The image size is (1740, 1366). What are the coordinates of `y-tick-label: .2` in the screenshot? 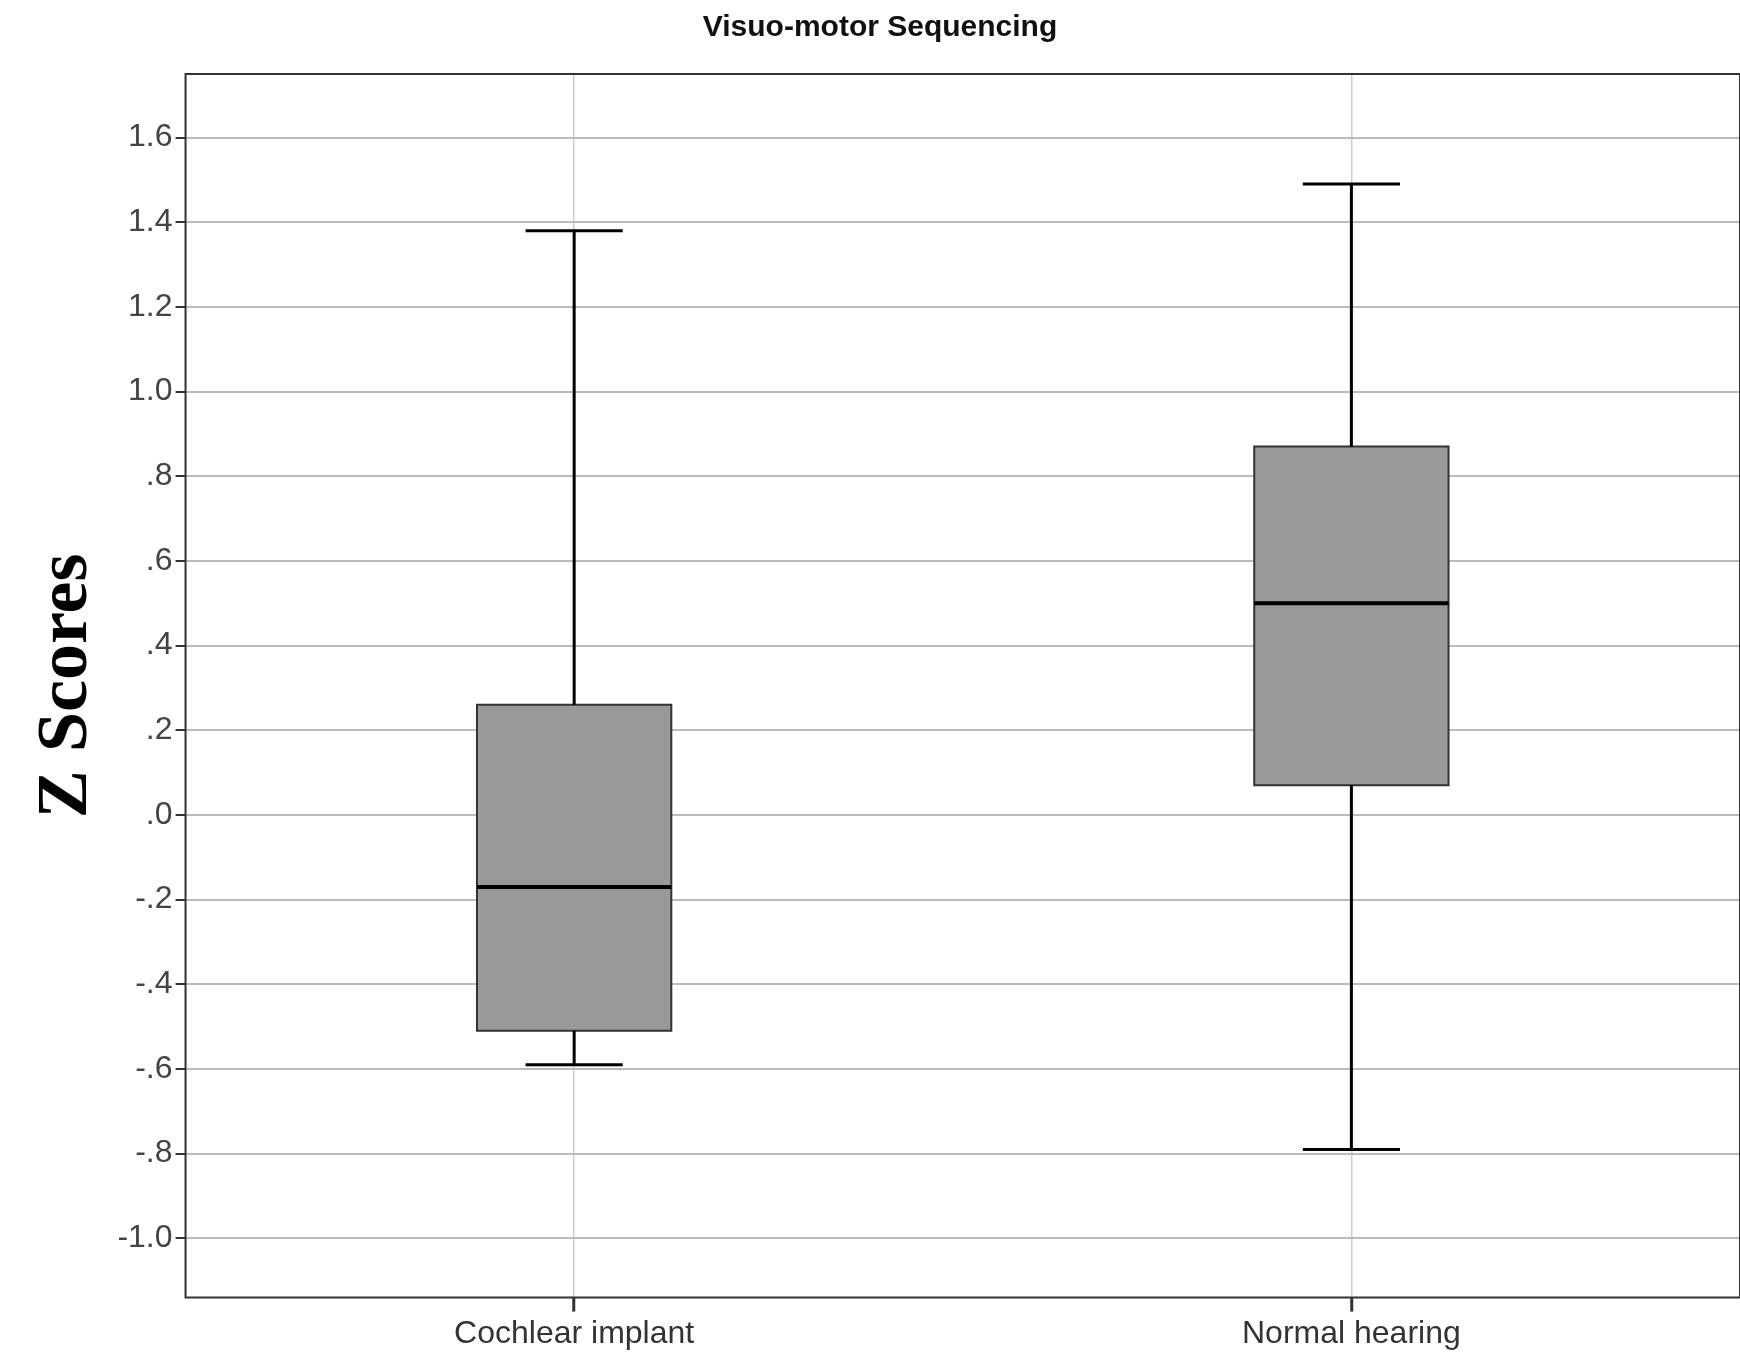 It's located at (159, 728).